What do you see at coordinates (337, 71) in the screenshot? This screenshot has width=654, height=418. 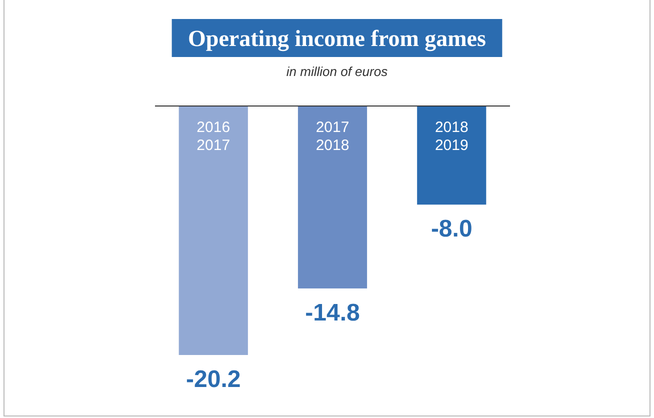 I see `chart-subtitle: in million of euros` at bounding box center [337, 71].